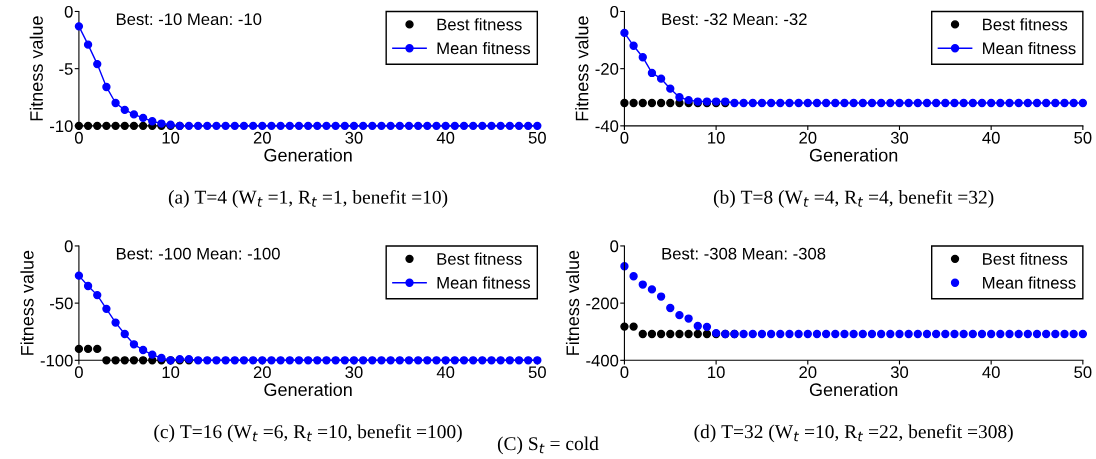  I want to click on y-tick-label: -400, so click(602, 360).